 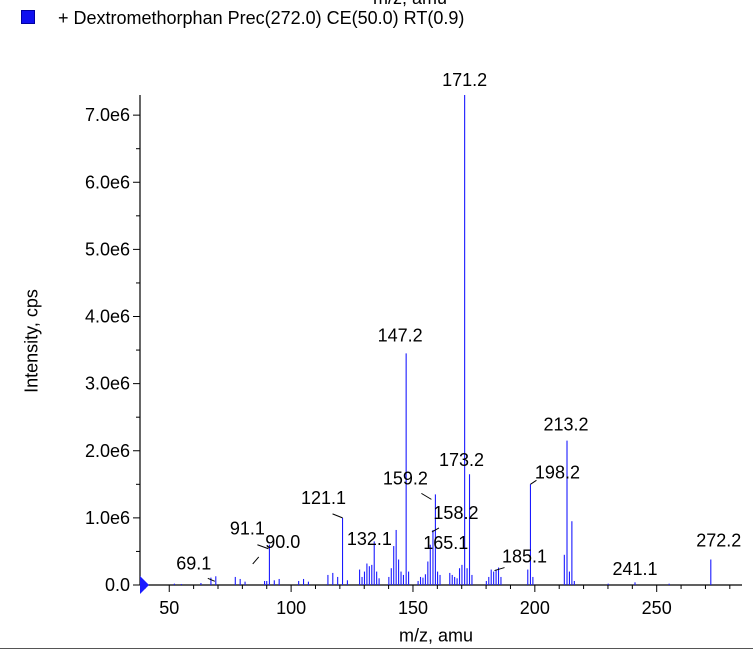 I want to click on peak-label: 158.2, so click(x=455, y=513).